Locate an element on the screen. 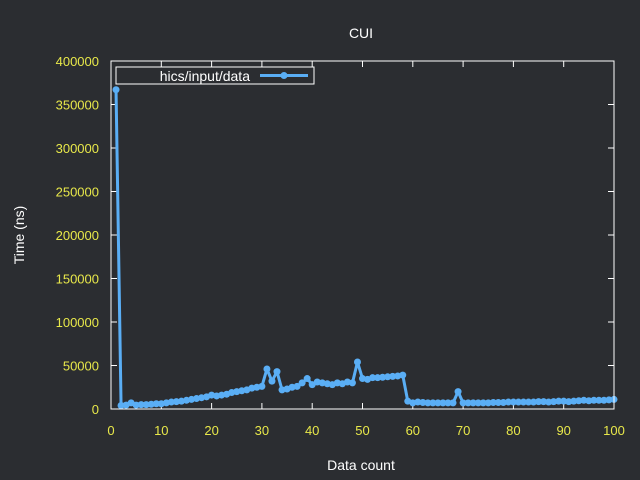 This screenshot has width=640, height=480. y-tick-label: 100000 is located at coordinates (77, 322).